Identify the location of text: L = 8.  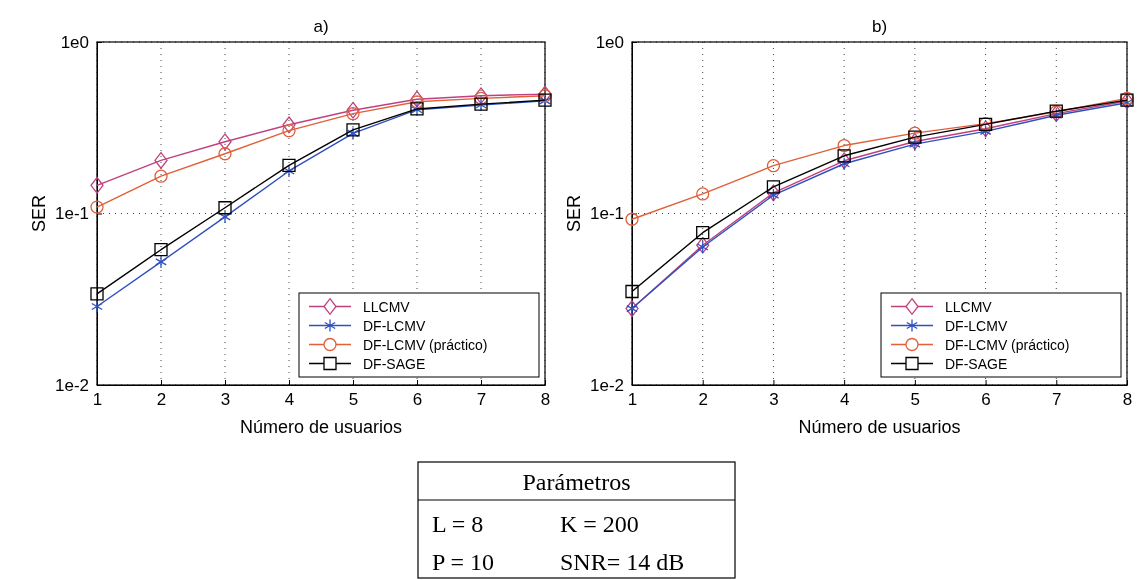
(458, 524).